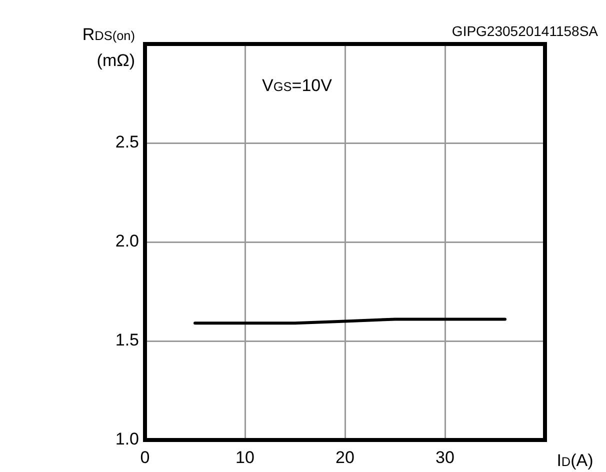  What do you see at coordinates (525, 31) in the screenshot?
I see `text: GIPG230520141158SA` at bounding box center [525, 31].